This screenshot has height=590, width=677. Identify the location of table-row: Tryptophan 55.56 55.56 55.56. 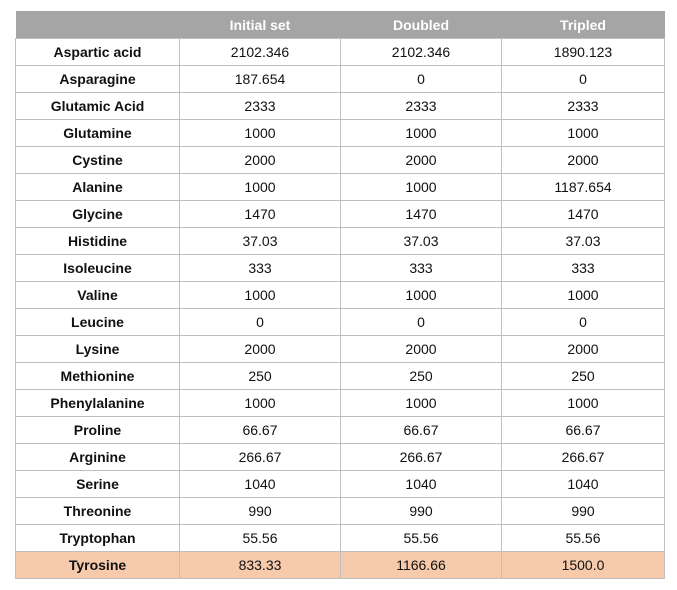
(340, 538).